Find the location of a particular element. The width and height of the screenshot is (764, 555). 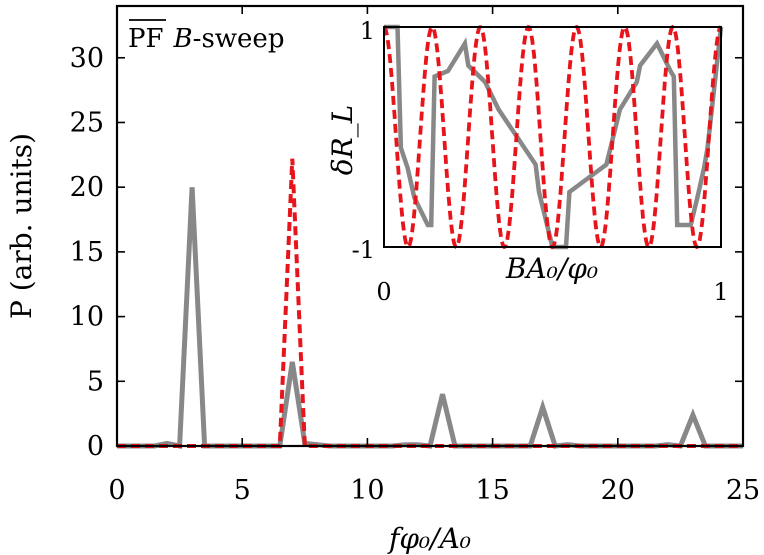

main-xlabel: fφ₀/A₀ is located at coordinates (429, 538).